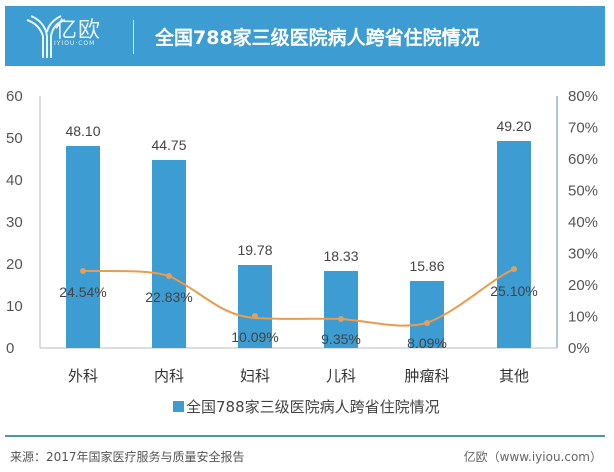 This screenshot has width=614, height=472. Describe the element at coordinates (341, 376) in the screenshot. I see `svg-text: 儿科` at that location.